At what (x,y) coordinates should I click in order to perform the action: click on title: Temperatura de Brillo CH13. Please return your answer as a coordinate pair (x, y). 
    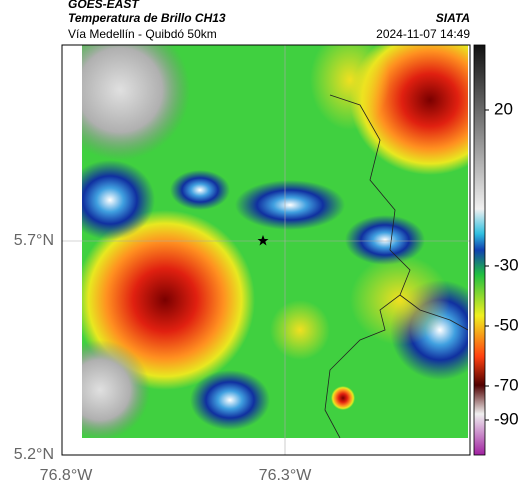
    Looking at the image, I should click on (147, 18).